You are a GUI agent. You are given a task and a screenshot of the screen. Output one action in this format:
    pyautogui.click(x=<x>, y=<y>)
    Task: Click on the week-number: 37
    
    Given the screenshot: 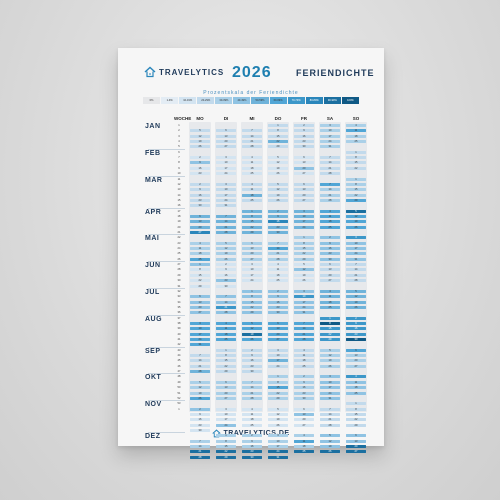 What is the action you would take?
    pyautogui.click(x=179, y=318)
    